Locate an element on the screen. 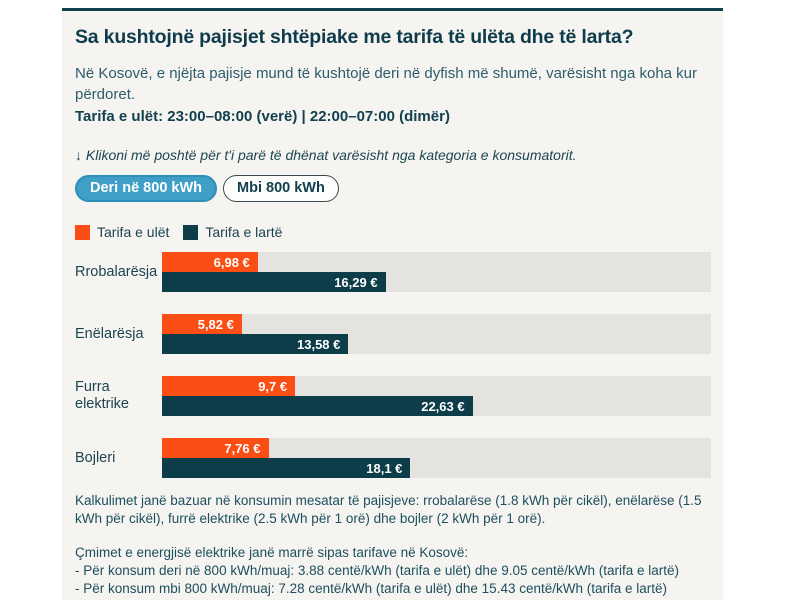 This screenshot has height=600, width=802. bar-value-label: 7,76 € is located at coordinates (242, 448).